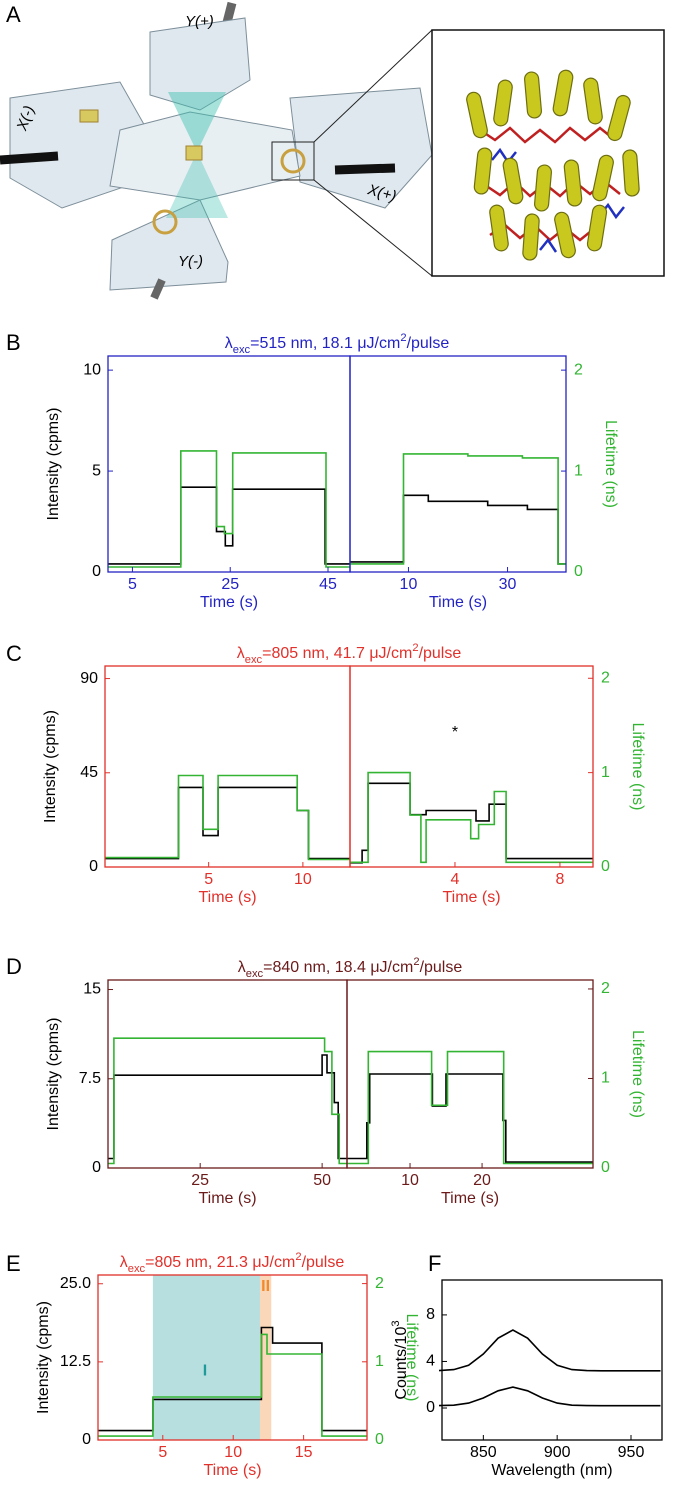 The image size is (674, 1496). Describe the element at coordinates (13, 342) in the screenshot. I see `panel-letter: B` at that location.